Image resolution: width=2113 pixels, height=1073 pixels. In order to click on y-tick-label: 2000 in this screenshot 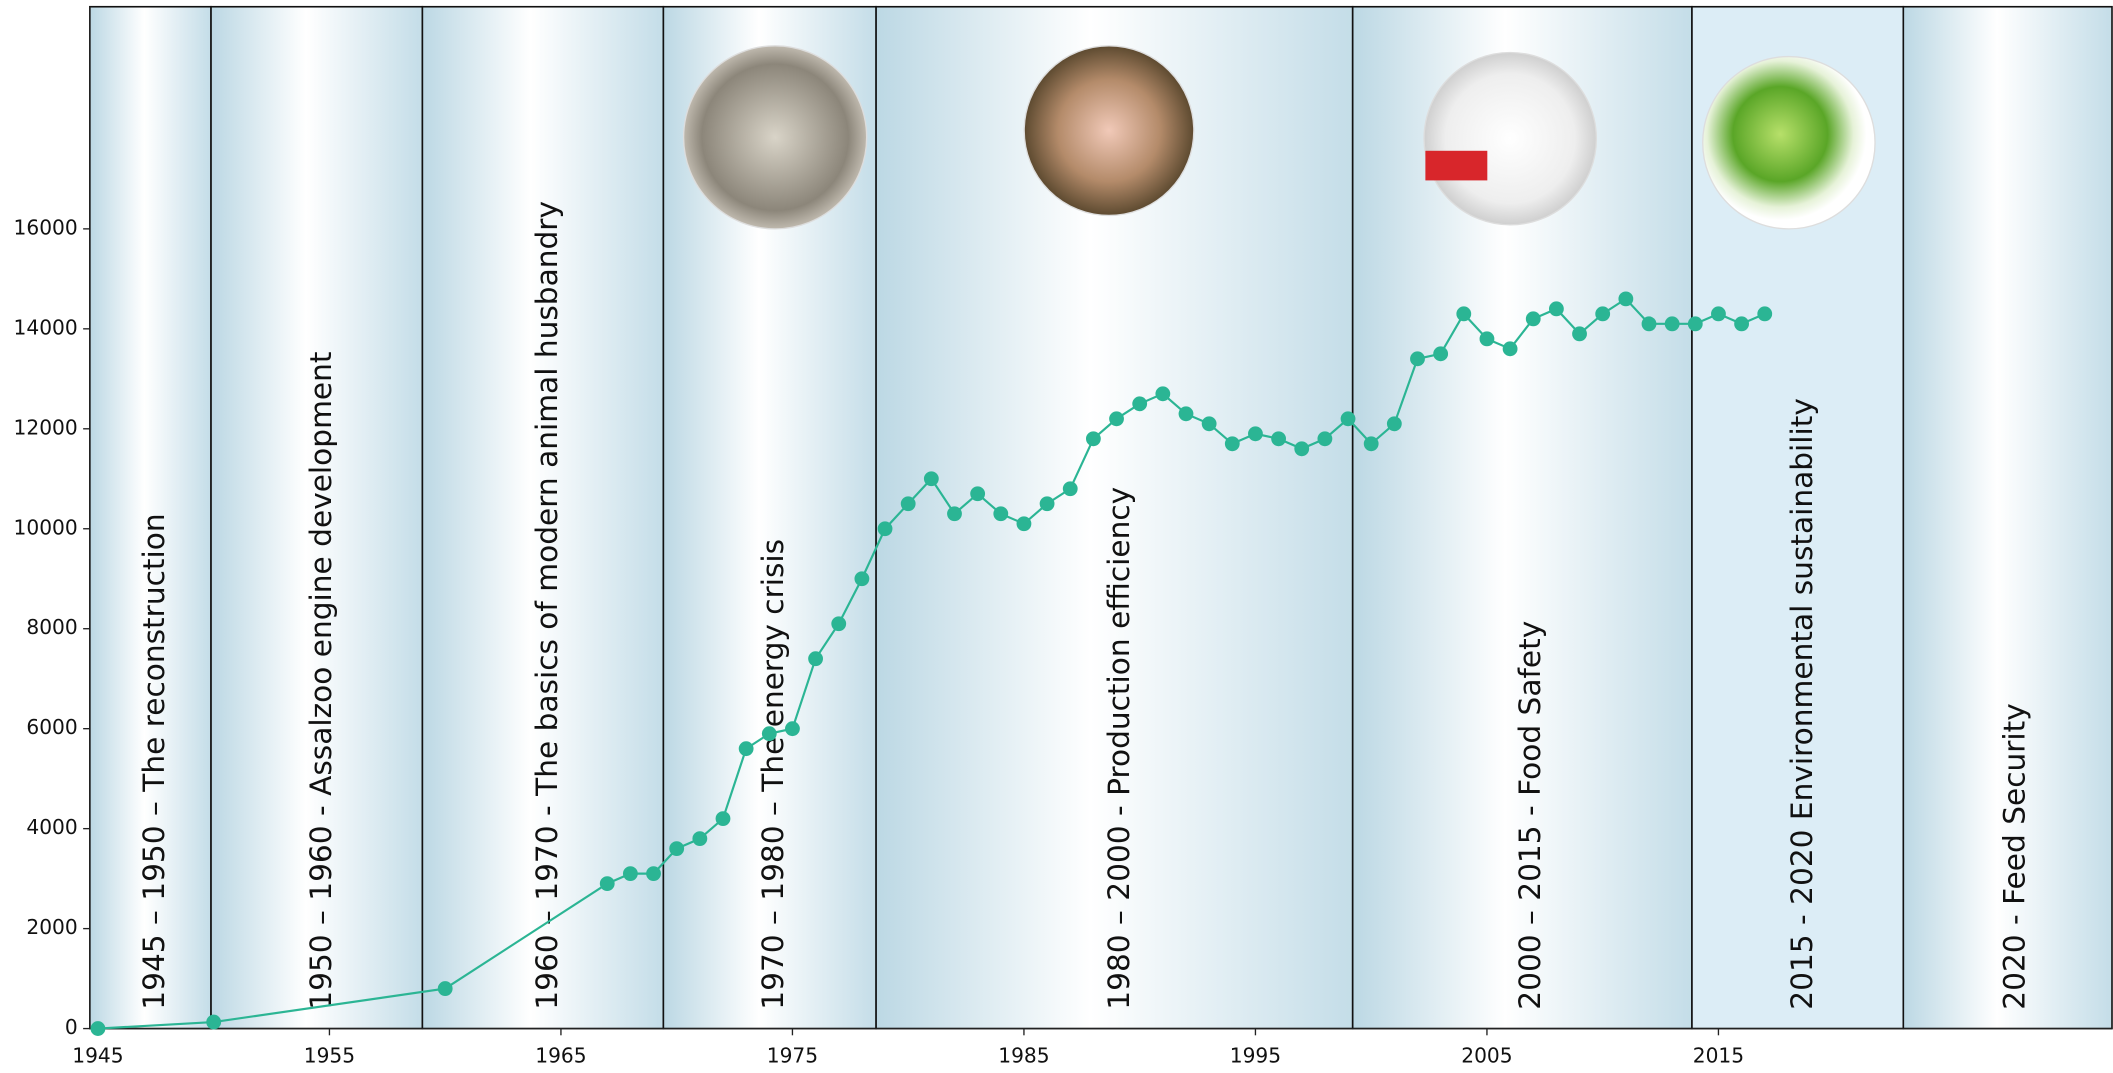, I will do `click(51, 927)`.